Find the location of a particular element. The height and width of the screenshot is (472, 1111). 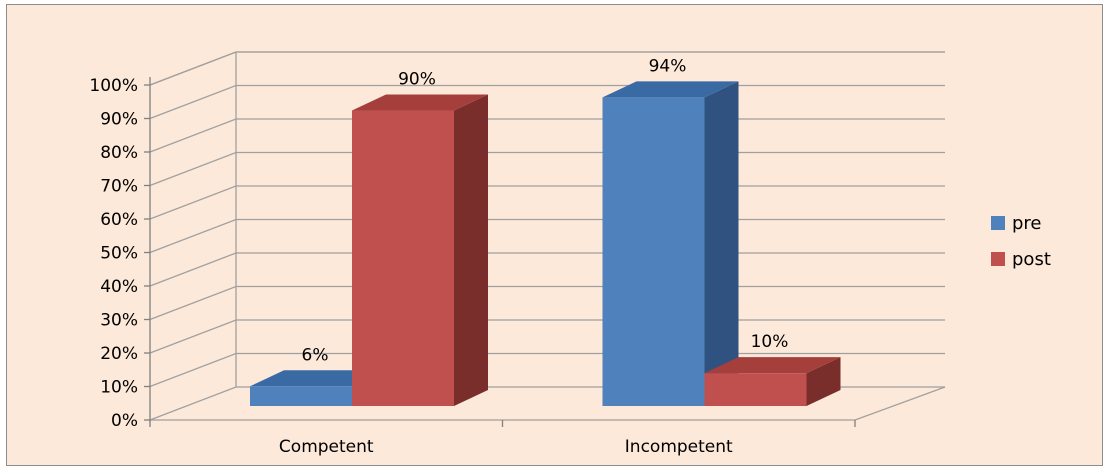

y-tick-label: 40% is located at coordinates (119, 287).